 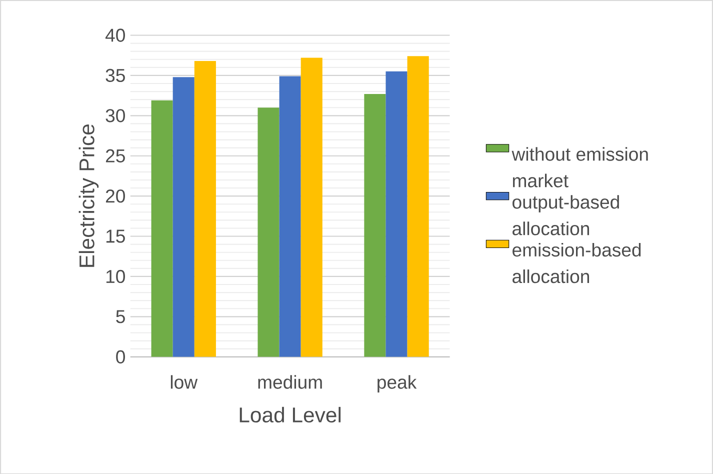 I want to click on legend-label: emission-based allocation, so click(x=576, y=262).